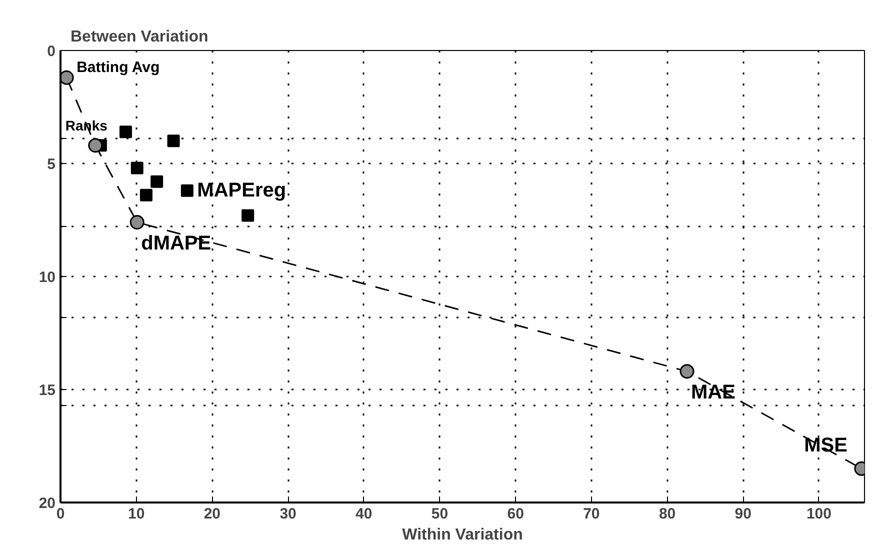 This screenshot has height=546, width=884. What do you see at coordinates (136, 514) in the screenshot?
I see `x-tick-label: 10` at bounding box center [136, 514].